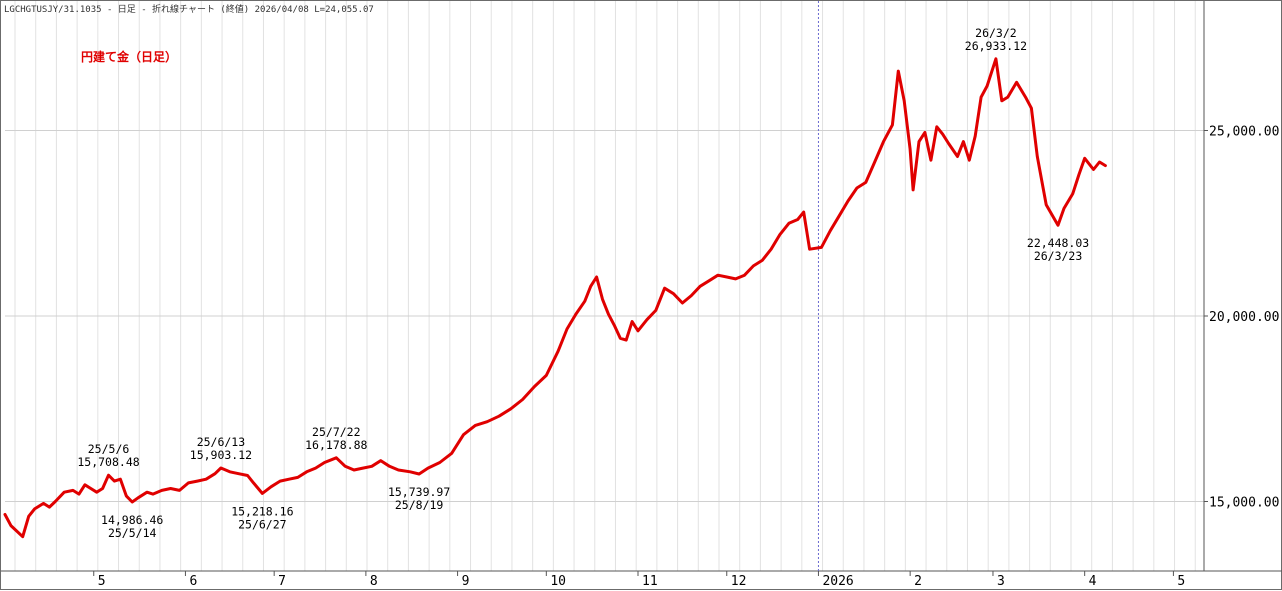 This screenshot has width=1282, height=591. Describe the element at coordinates (996, 33) in the screenshot. I see `annotation-label: 26/3/2` at that location.